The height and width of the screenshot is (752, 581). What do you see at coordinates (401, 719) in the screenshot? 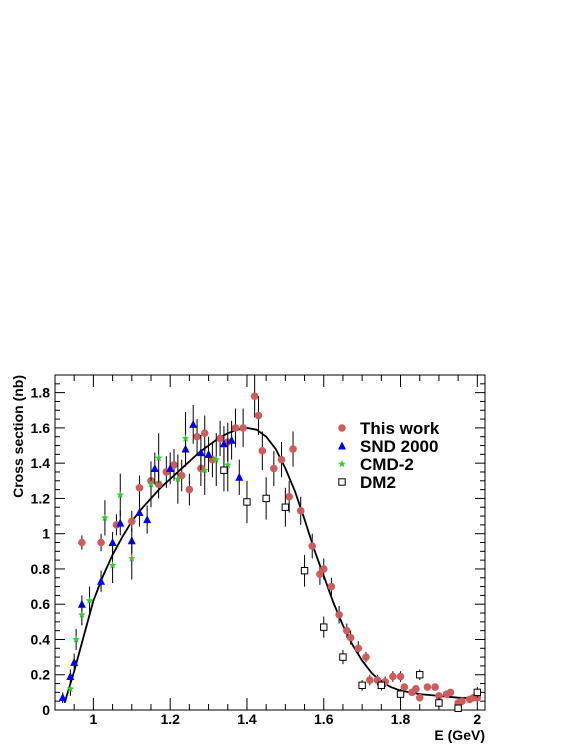
I see `x-tick-label: 1.8` at bounding box center [401, 719].